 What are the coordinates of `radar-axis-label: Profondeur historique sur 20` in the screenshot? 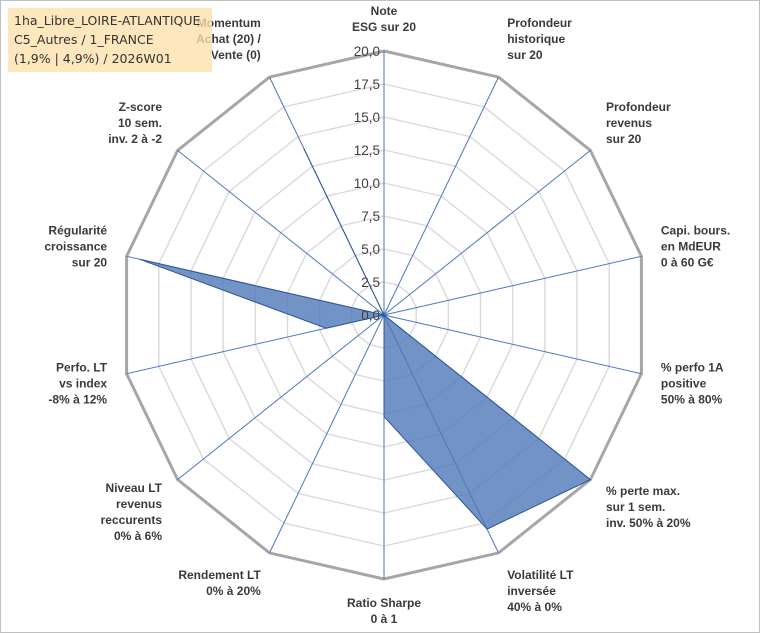 It's located at (539, 39).